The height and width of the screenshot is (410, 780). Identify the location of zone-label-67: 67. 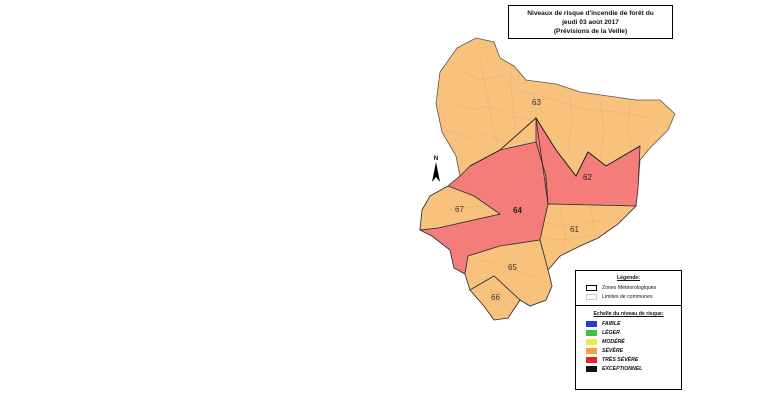
(459, 209).